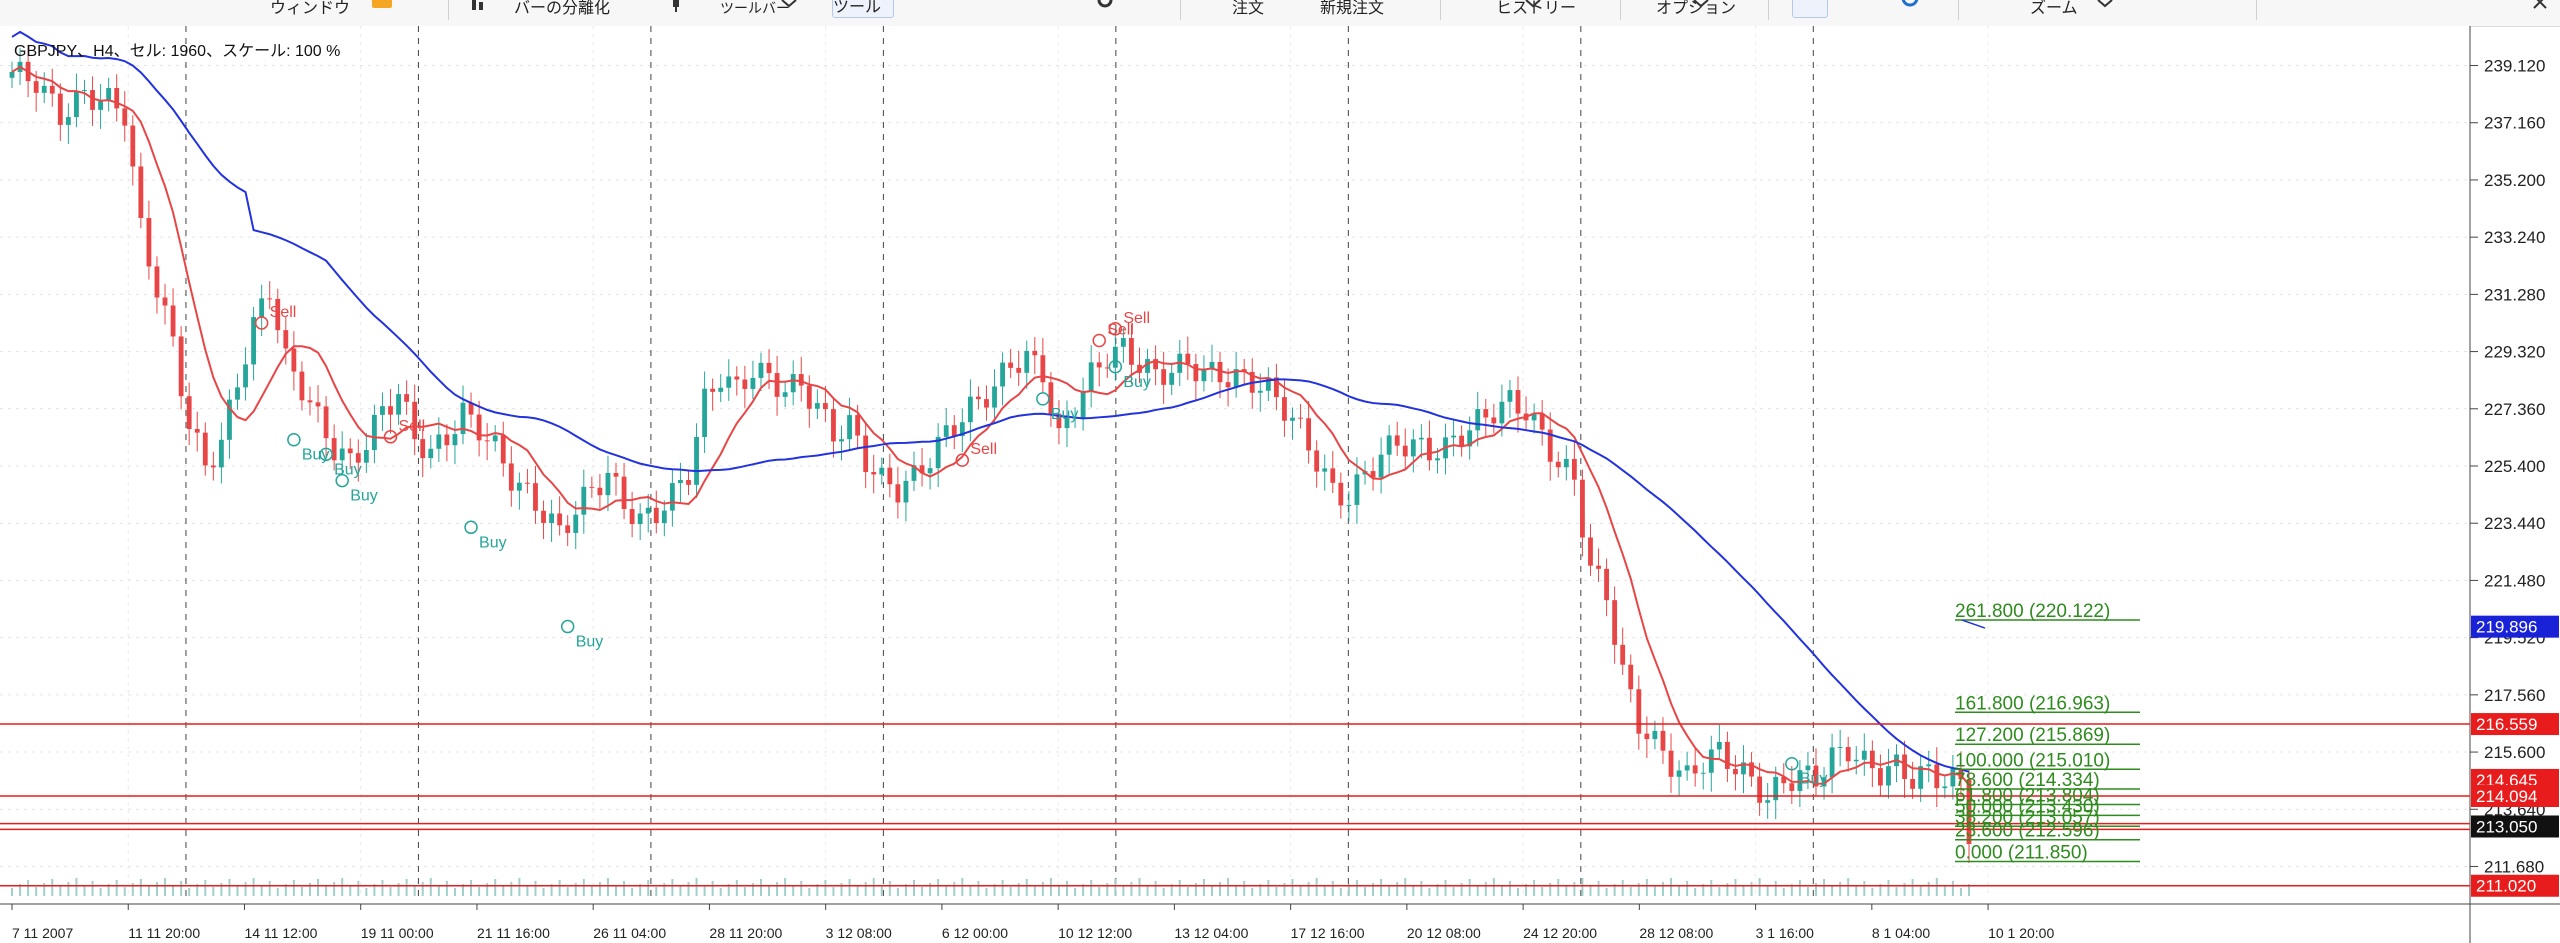 This screenshot has height=943, width=2560. I want to click on new-order-button: 新規注文, so click(1352, 8).